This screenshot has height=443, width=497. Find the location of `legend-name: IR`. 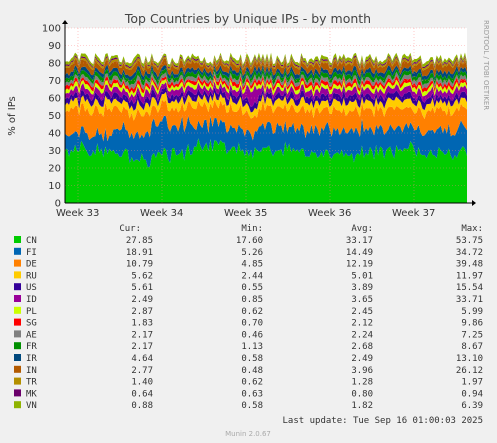

legend-name: IR is located at coordinates (31, 359).